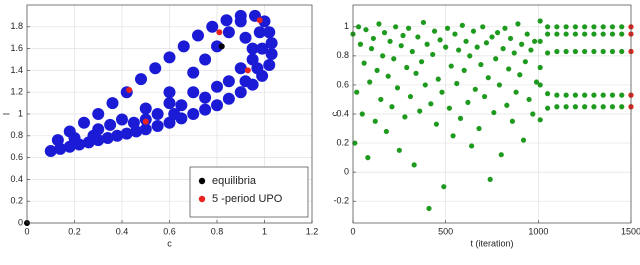  Describe the element at coordinates (16, 92) in the screenshot. I see `y-tick-label: 1.2` at that location.